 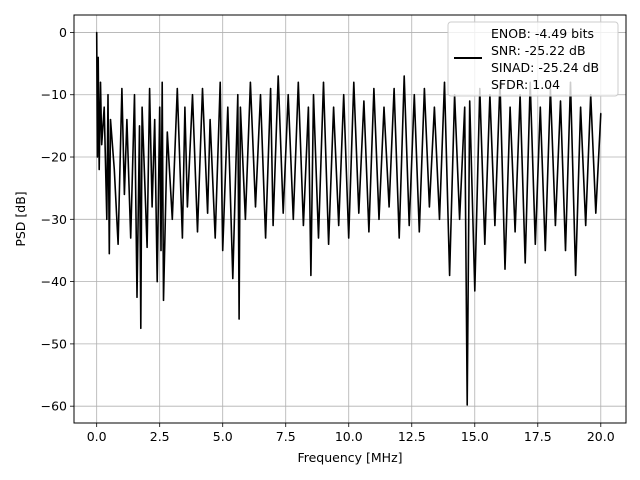 I want to click on legend-entry-enob: ENOB: -4.49 bits, so click(x=542, y=33).